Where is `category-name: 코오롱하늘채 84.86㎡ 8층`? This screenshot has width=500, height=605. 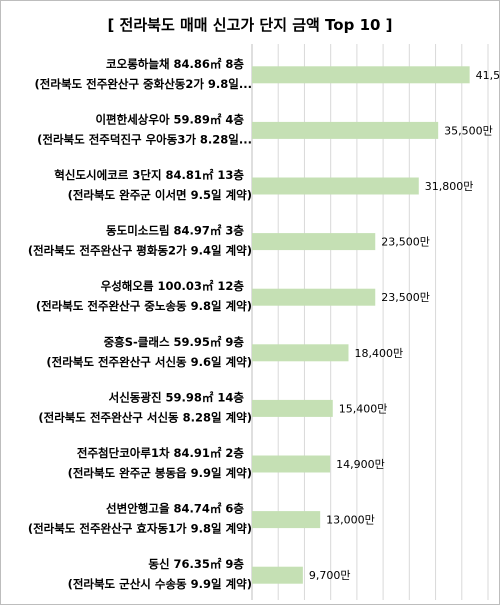
category-name: 코오롱하늘채 84.86㎡ 8층 is located at coordinates (175, 64).